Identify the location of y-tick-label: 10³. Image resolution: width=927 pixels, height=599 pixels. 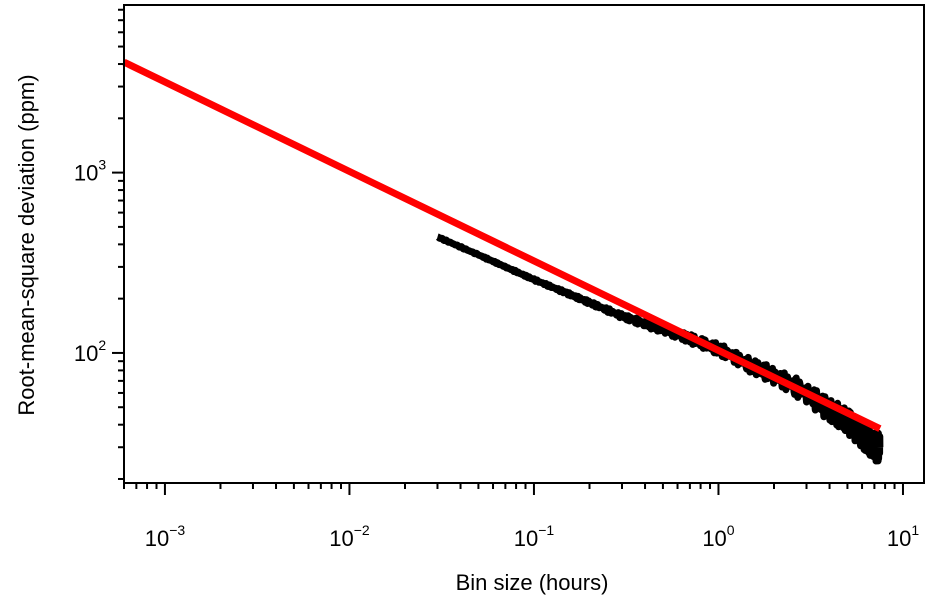
(90, 171).